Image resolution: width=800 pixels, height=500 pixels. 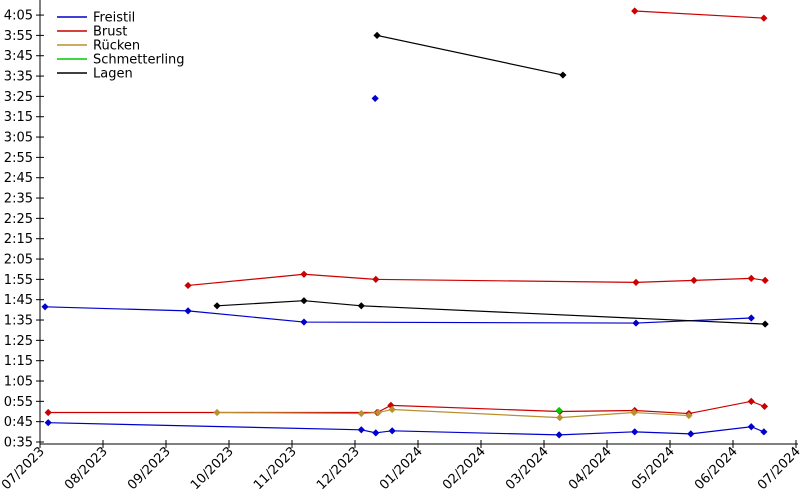 I want to click on y-tick-label: 0:45, so click(x=18, y=422).